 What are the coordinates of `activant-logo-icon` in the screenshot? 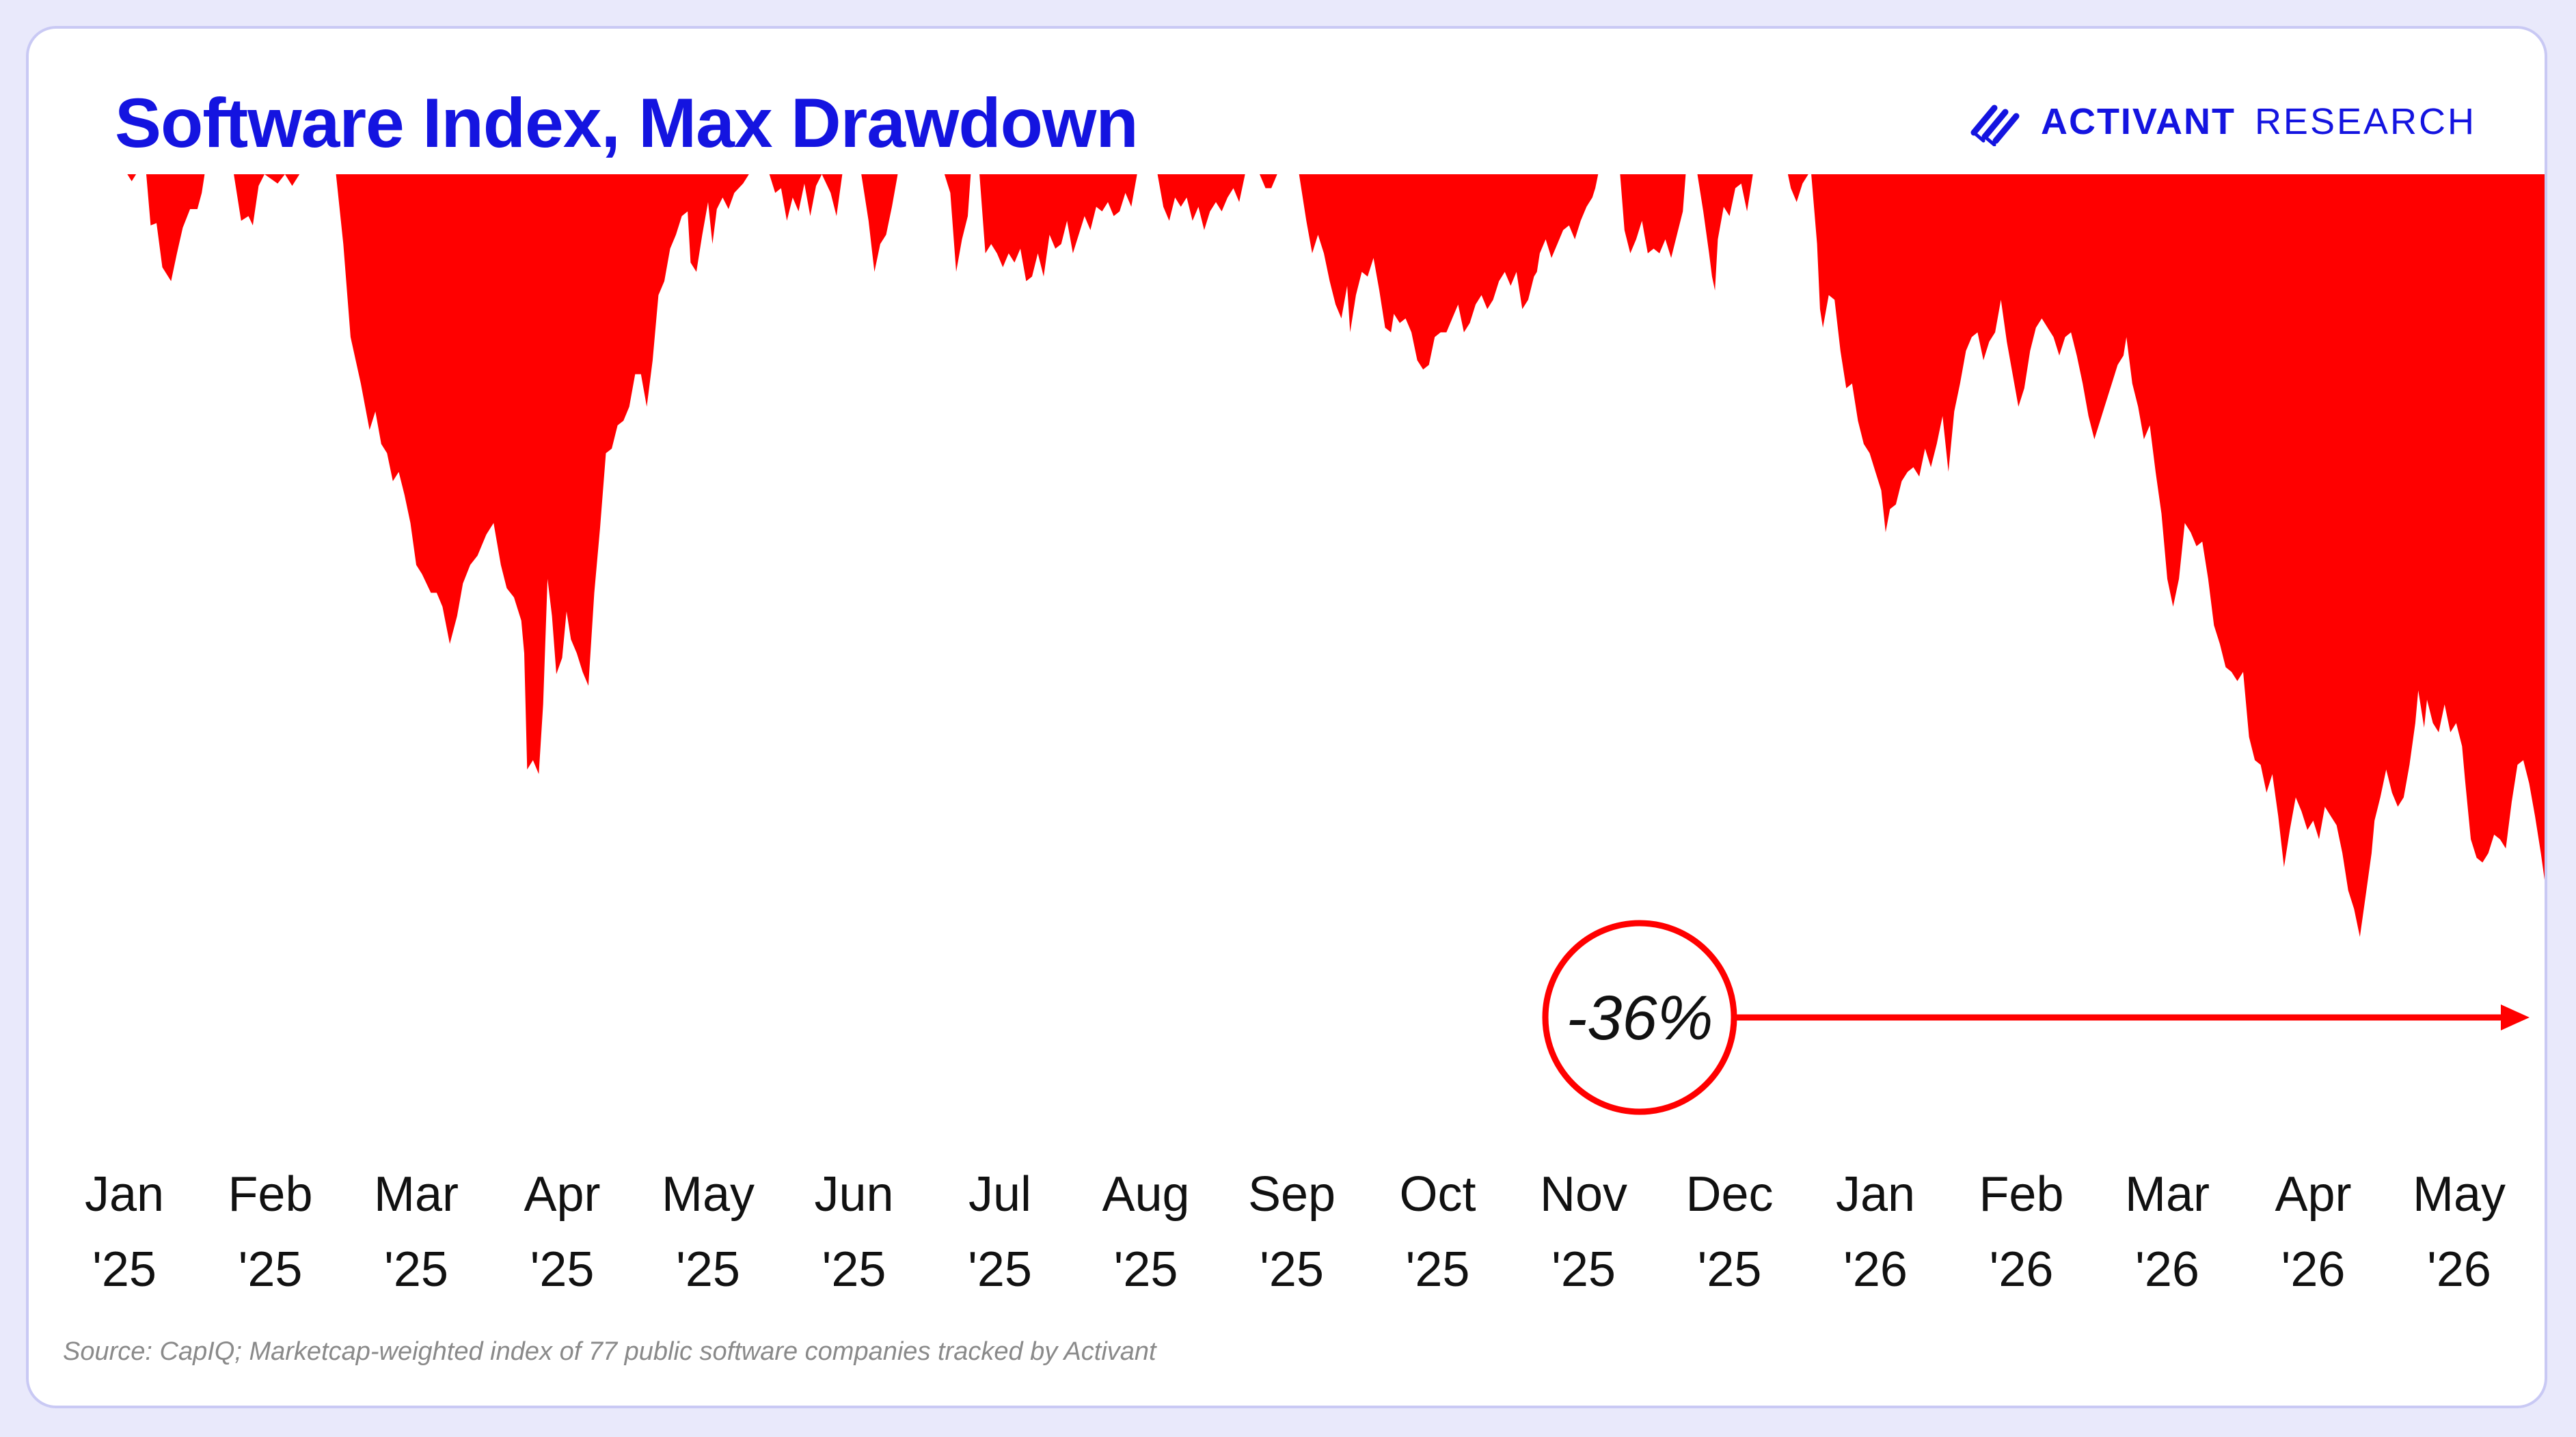 It's located at (1995, 126).